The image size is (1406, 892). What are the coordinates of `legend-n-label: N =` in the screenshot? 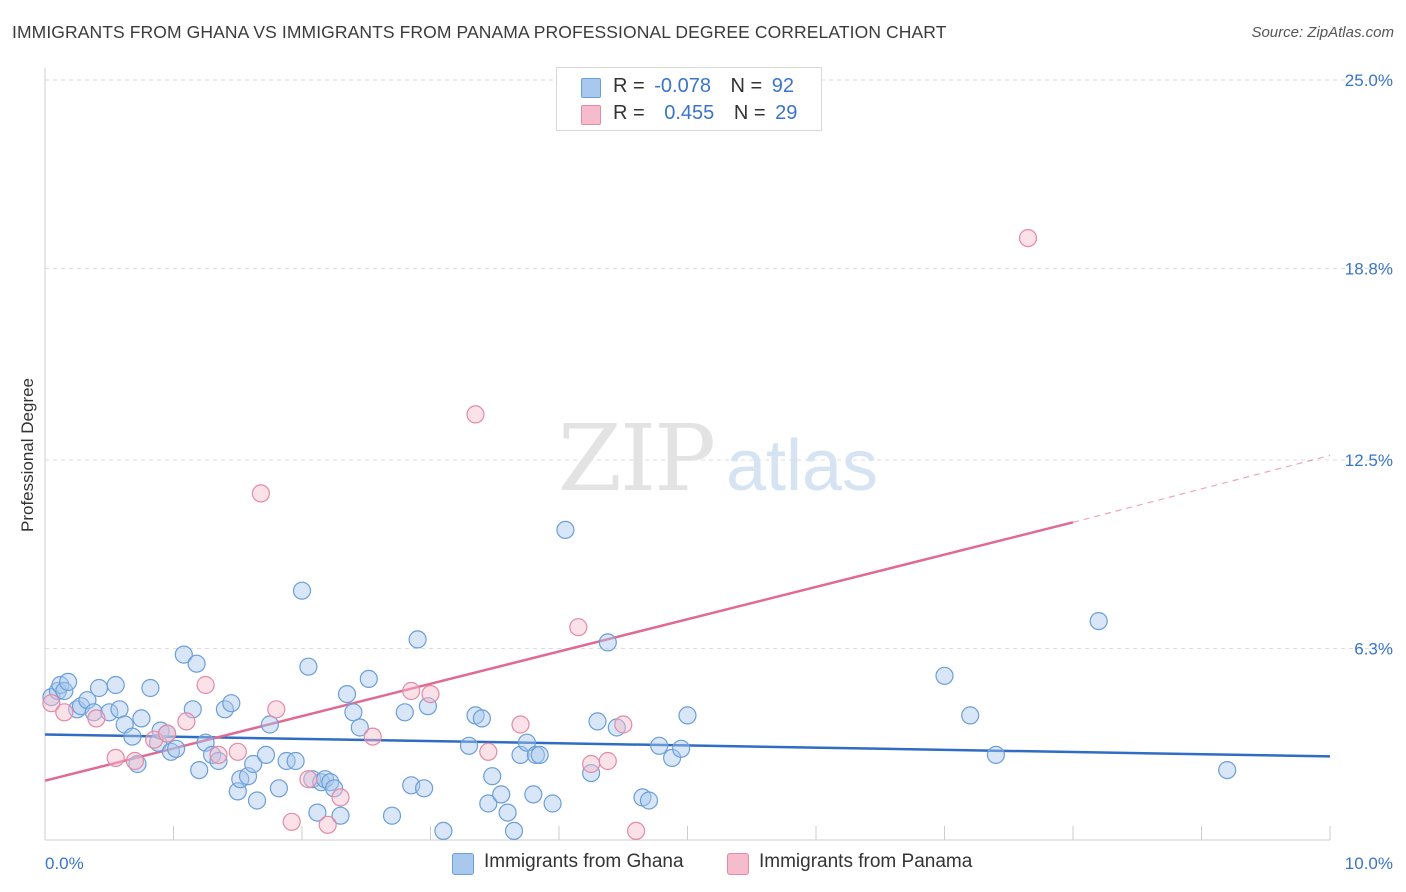 It's located at (749, 113).